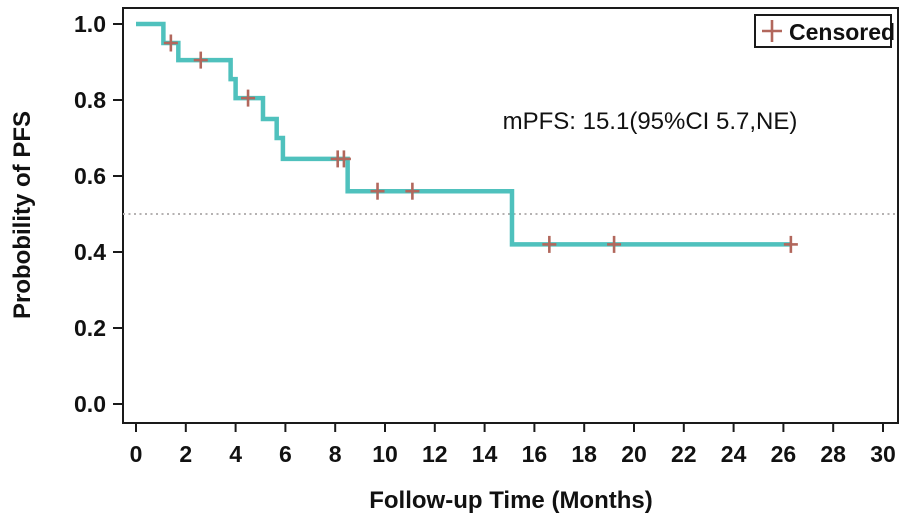  What do you see at coordinates (734, 454) in the screenshot?
I see `x-tick-label: 24` at bounding box center [734, 454].